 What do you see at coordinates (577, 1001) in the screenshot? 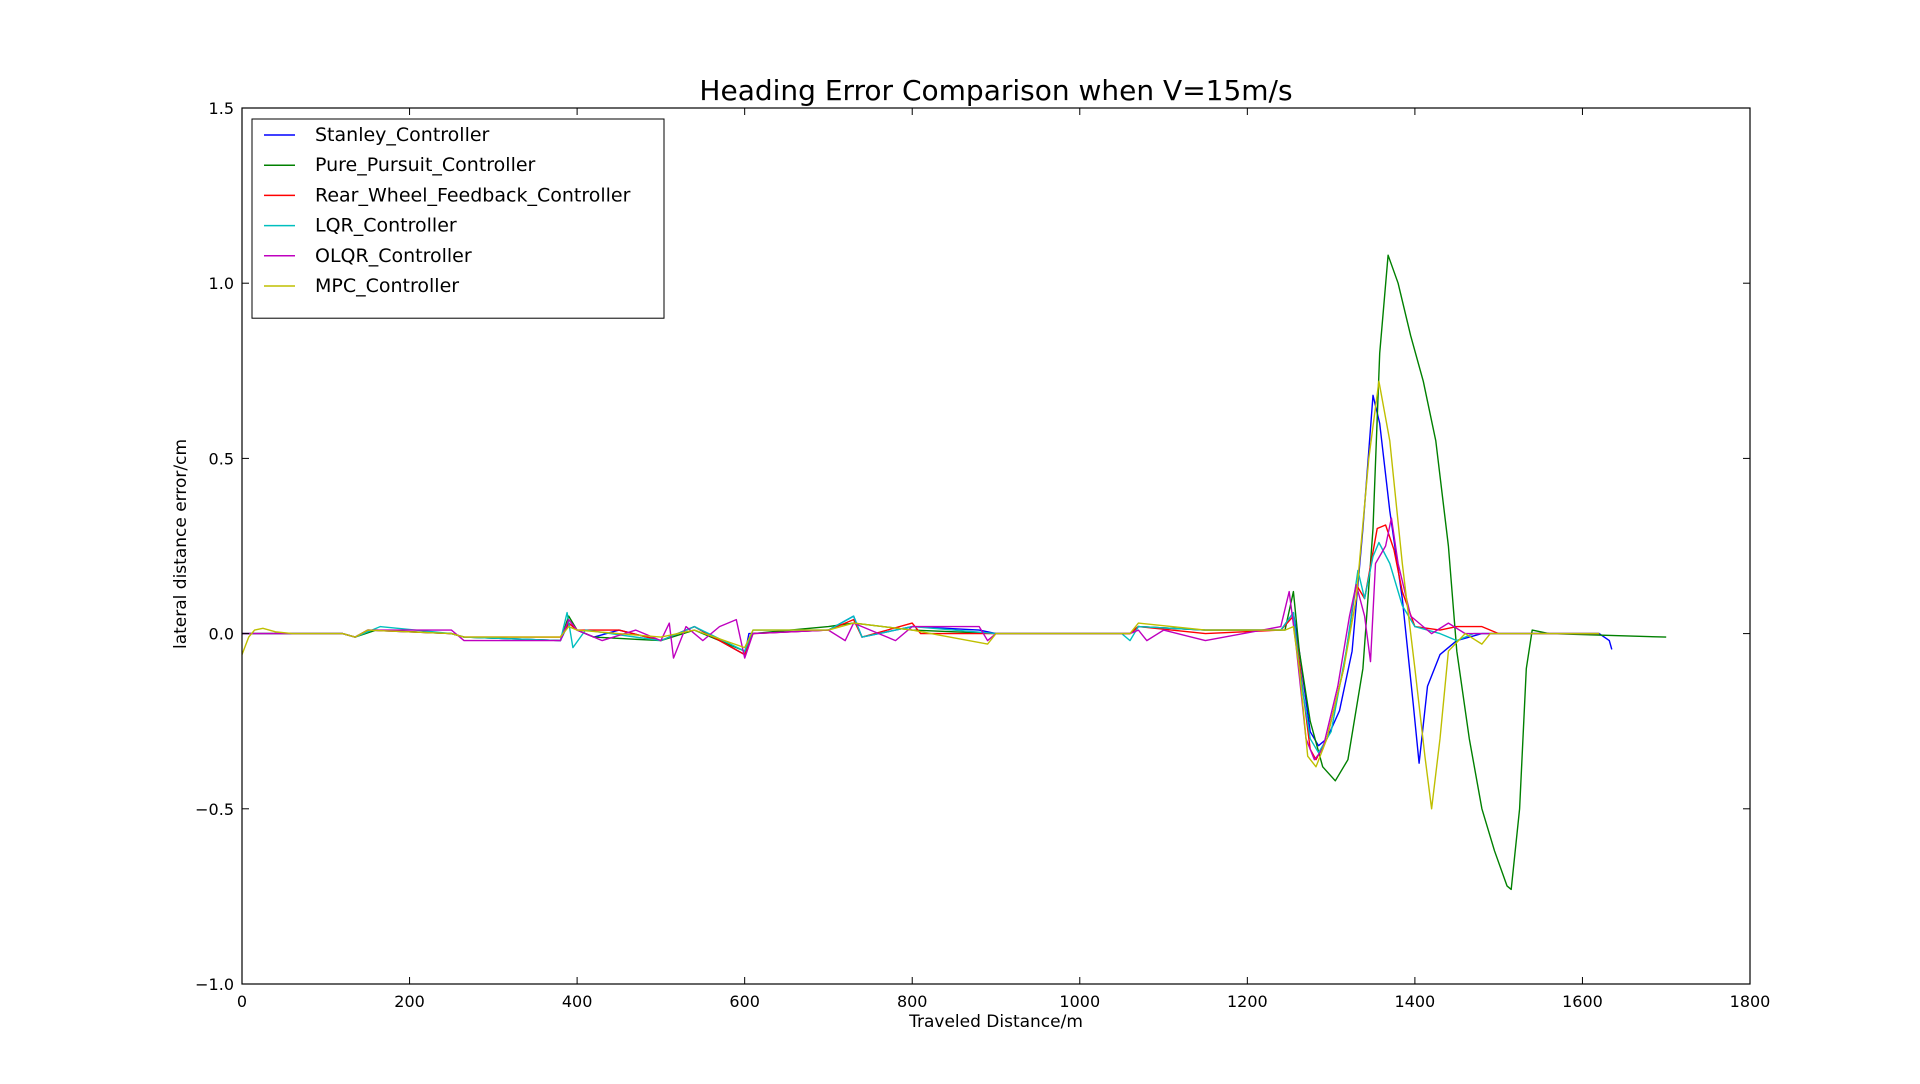
I see `x-tick-label: 400` at bounding box center [577, 1001].